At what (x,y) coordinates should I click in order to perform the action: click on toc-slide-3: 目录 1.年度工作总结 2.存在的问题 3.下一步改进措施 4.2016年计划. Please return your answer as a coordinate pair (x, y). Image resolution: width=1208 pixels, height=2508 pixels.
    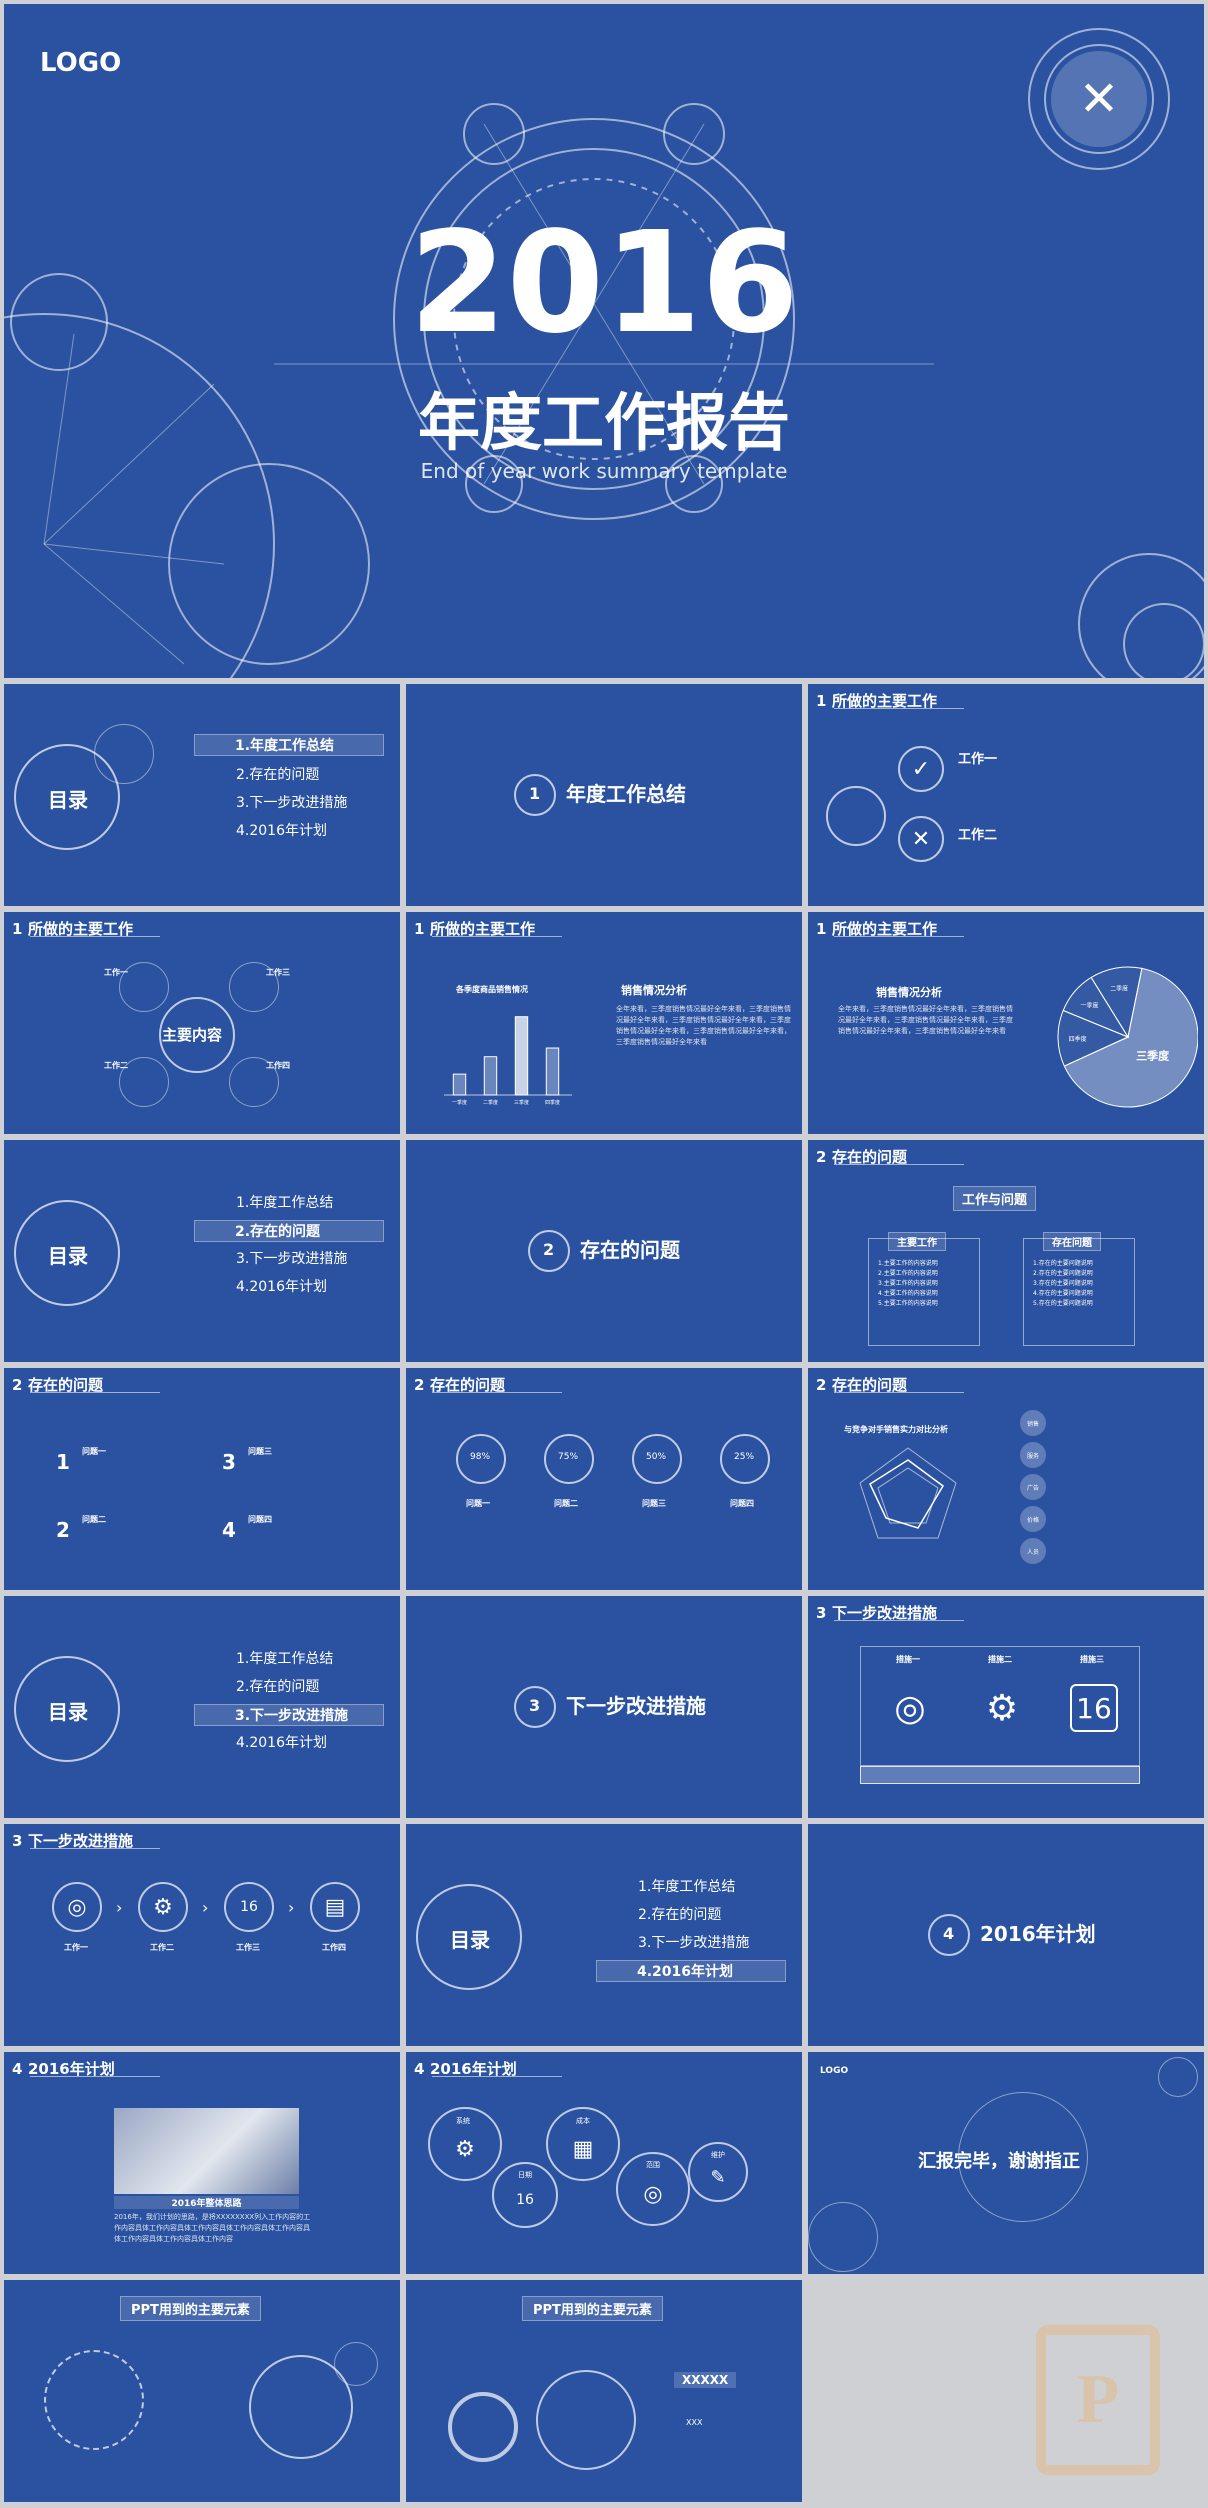
    Looking at the image, I should click on (202, 1707).